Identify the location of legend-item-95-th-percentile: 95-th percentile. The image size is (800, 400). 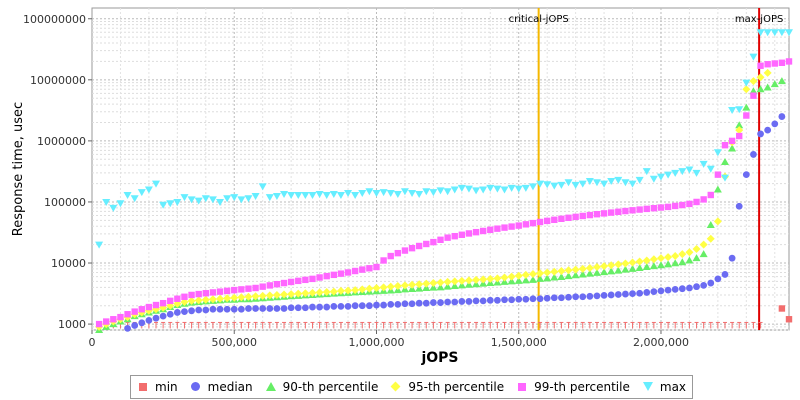
(447, 387).